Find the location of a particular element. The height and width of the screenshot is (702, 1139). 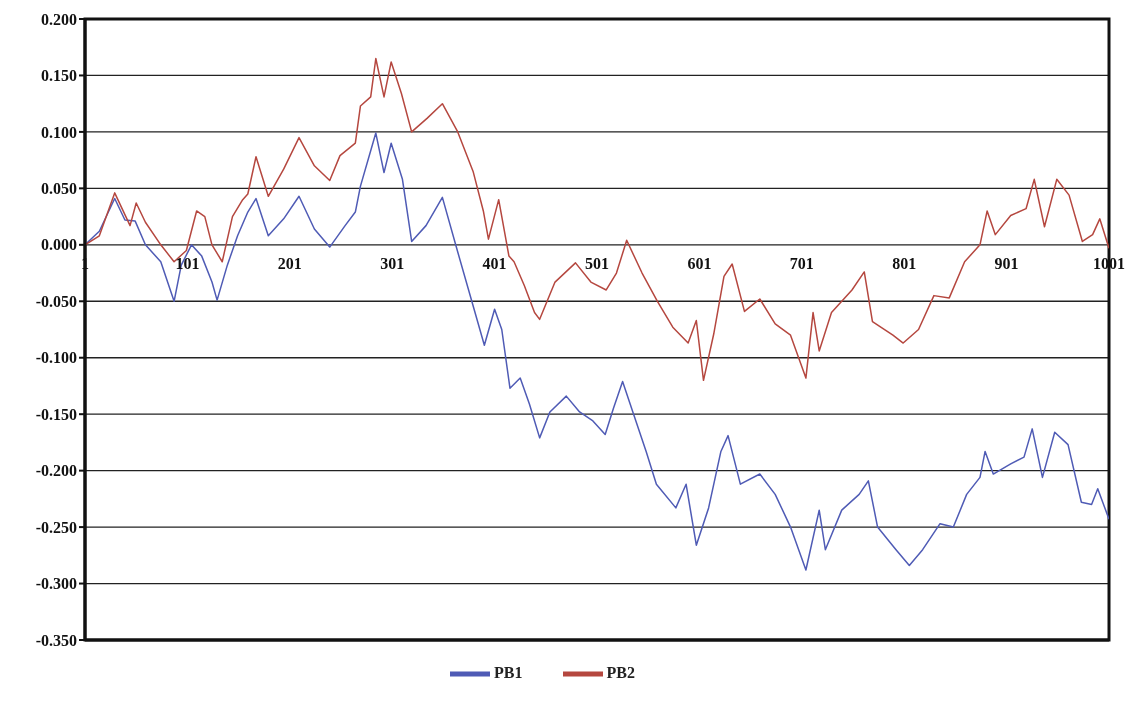

x-tick-label: 401 is located at coordinates (494, 263).